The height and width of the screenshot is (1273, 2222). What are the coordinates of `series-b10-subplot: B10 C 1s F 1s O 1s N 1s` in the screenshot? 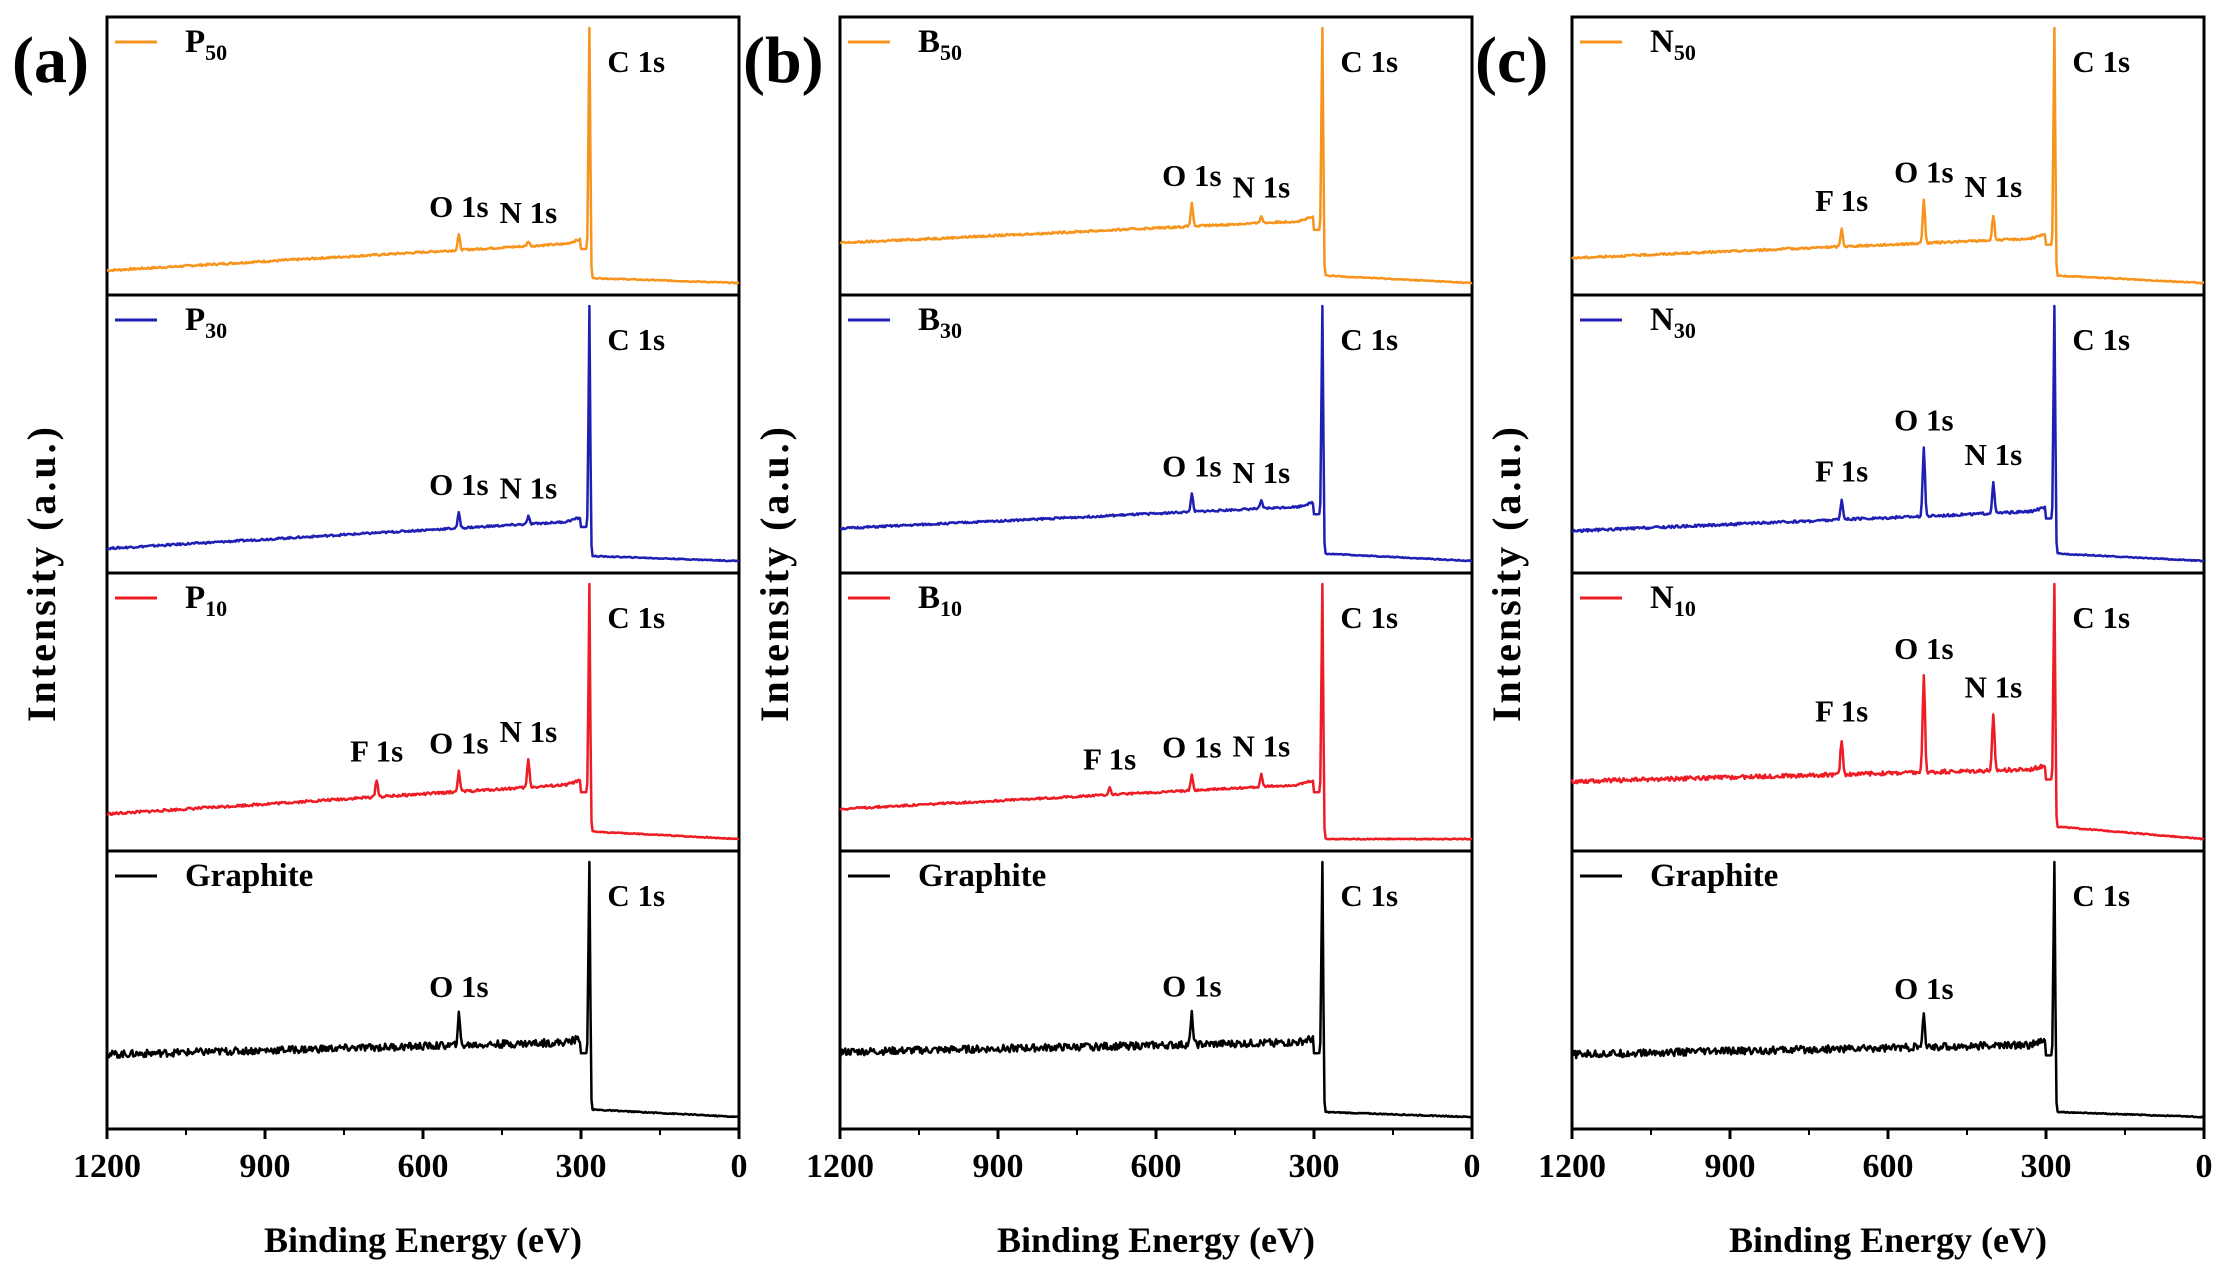 It's located at (1156, 712).